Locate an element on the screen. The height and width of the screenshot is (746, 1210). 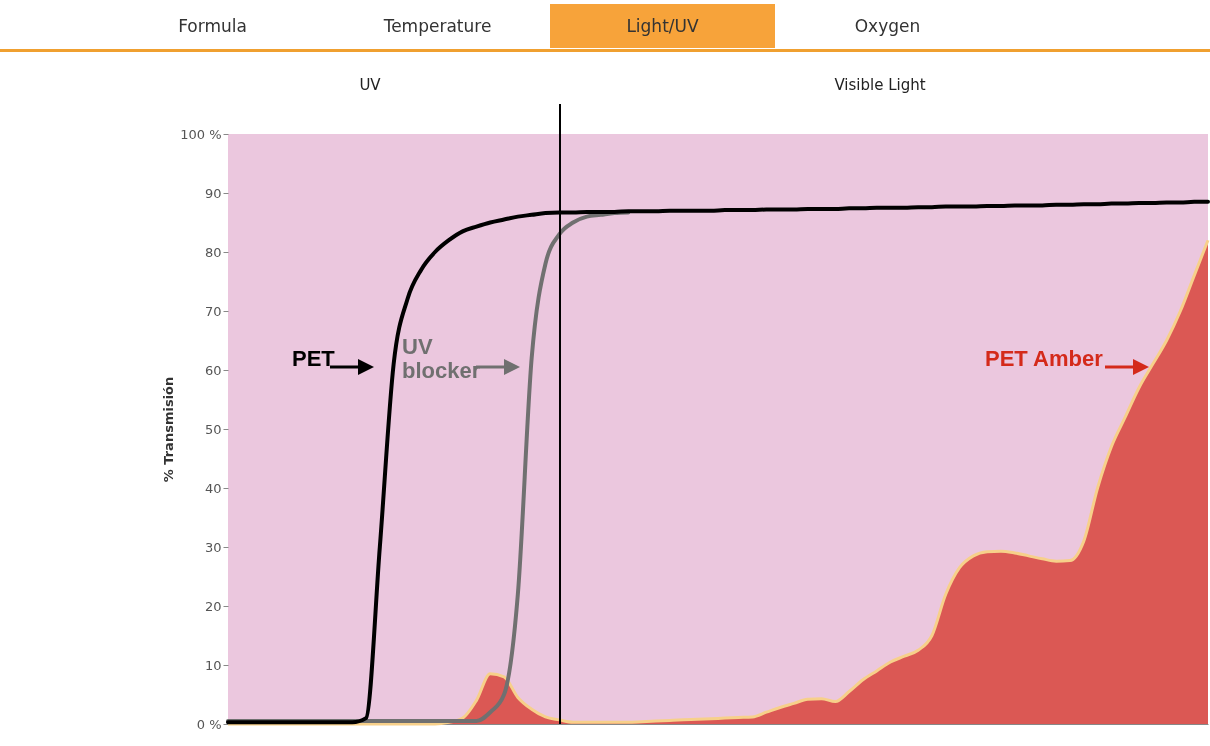
legend-label: PET Amber is located at coordinates (1044, 358).